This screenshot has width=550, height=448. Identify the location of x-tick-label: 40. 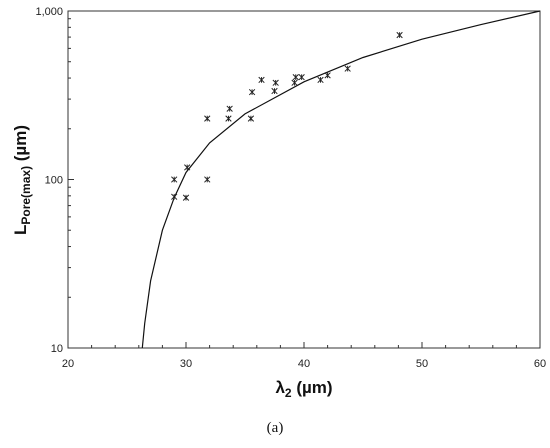
(304, 364).